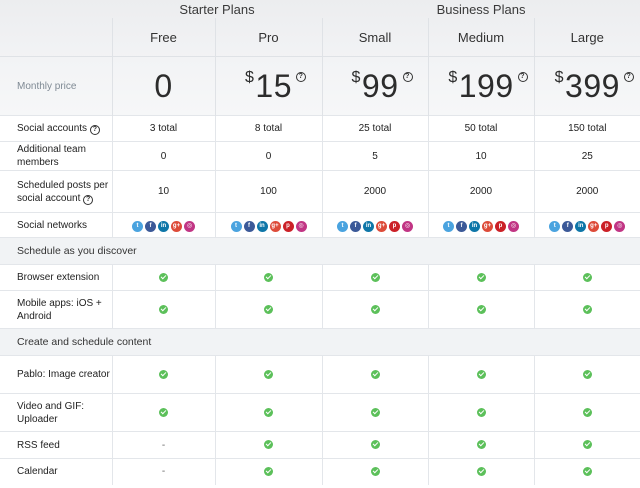  What do you see at coordinates (480, 191) in the screenshot?
I see `scheduled-posts-medium: 2000` at bounding box center [480, 191].